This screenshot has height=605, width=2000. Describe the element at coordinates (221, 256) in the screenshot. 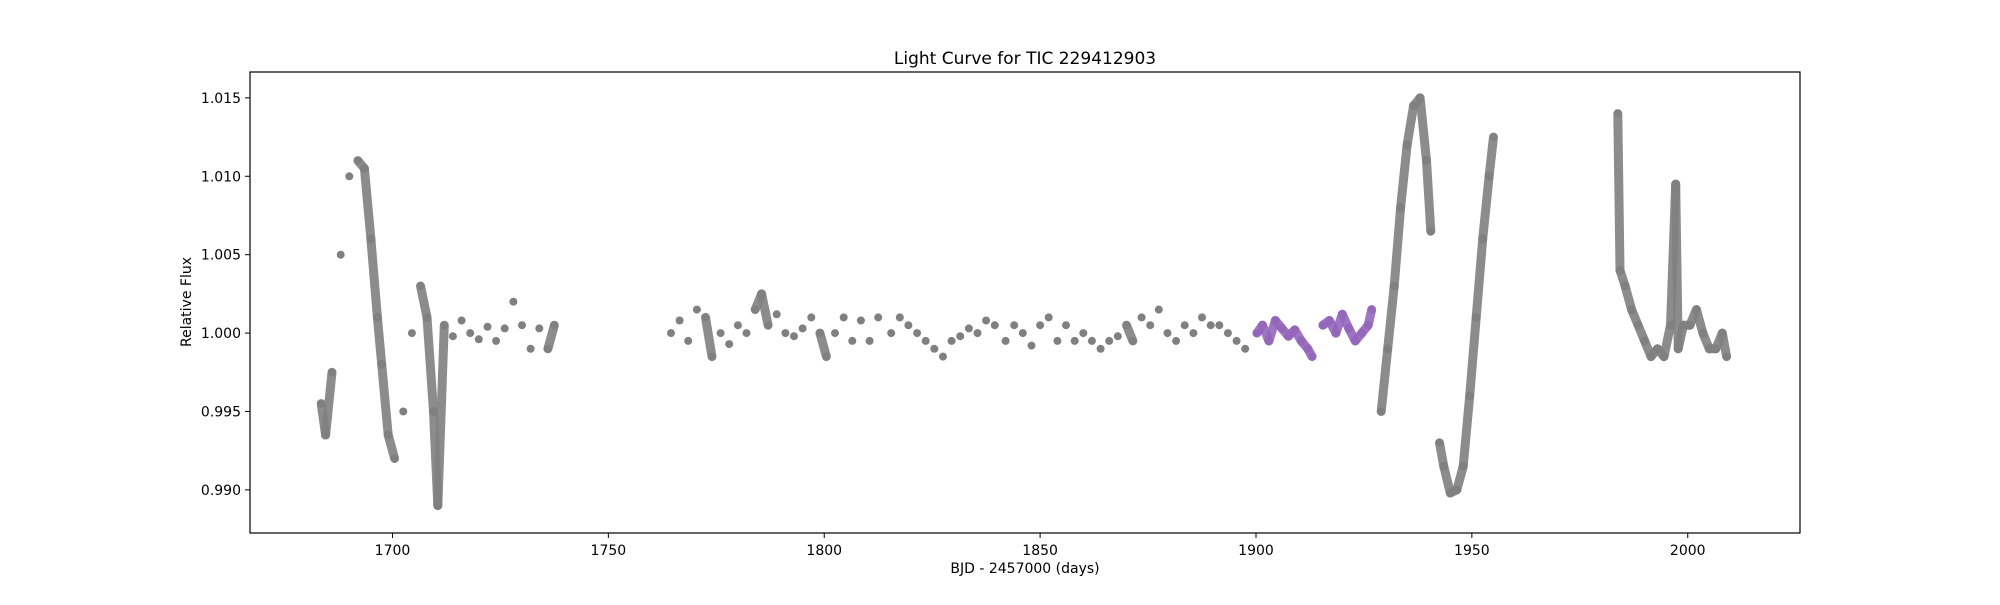

I see `y-tick-label: 1.005` at that location.